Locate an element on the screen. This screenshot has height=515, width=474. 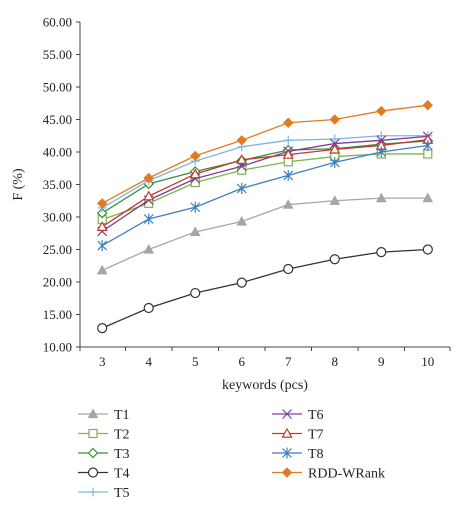
y-tick-label: 60.00 is located at coordinates (57, 22).